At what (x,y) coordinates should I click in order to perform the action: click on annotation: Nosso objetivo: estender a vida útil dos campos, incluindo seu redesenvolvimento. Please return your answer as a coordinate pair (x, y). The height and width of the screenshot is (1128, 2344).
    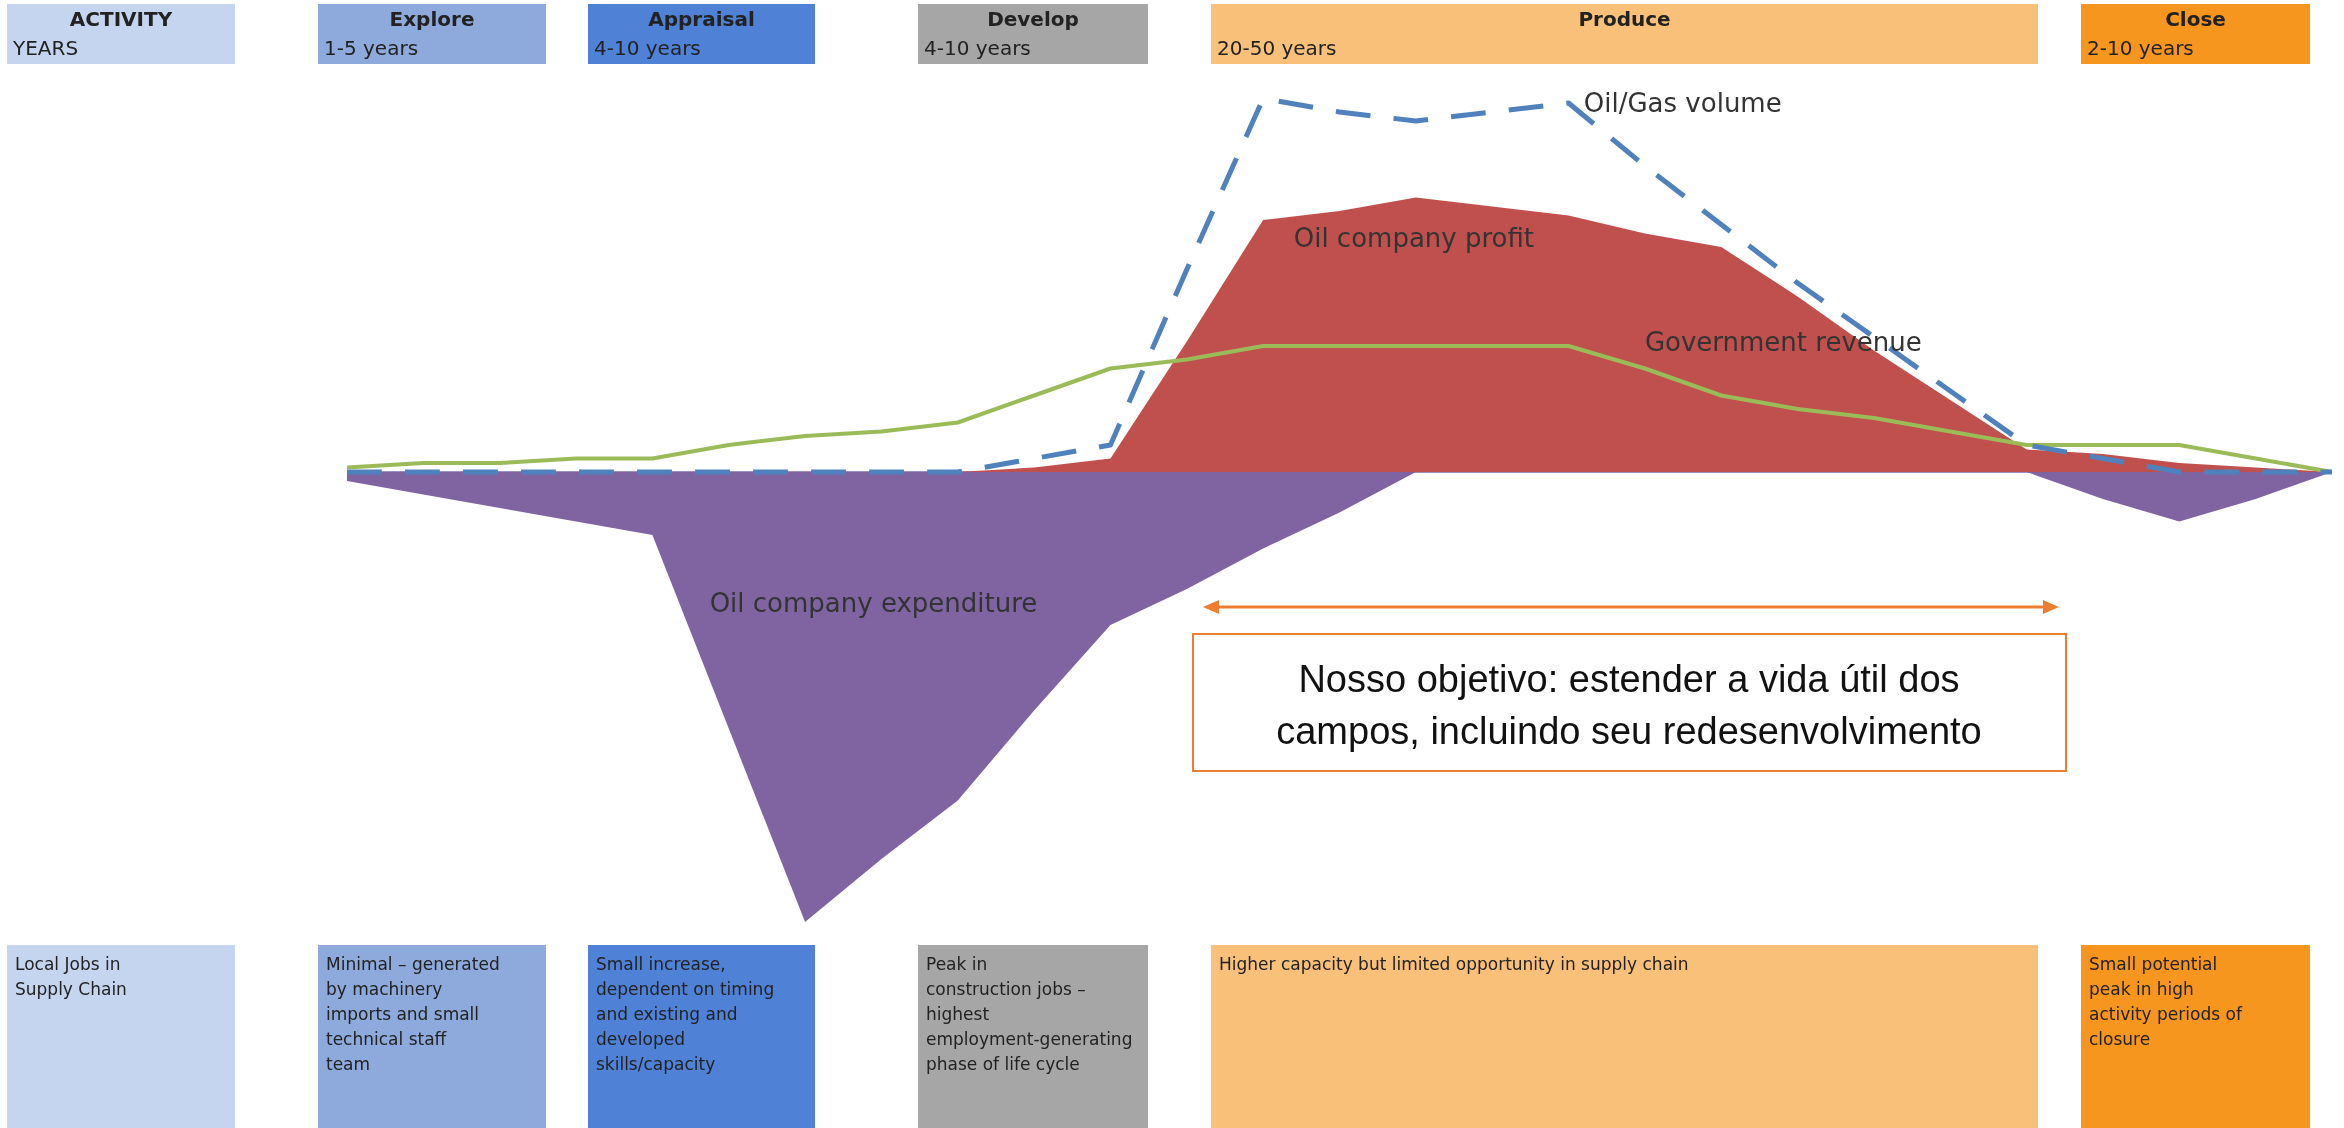
    Looking at the image, I should click on (1629, 705).